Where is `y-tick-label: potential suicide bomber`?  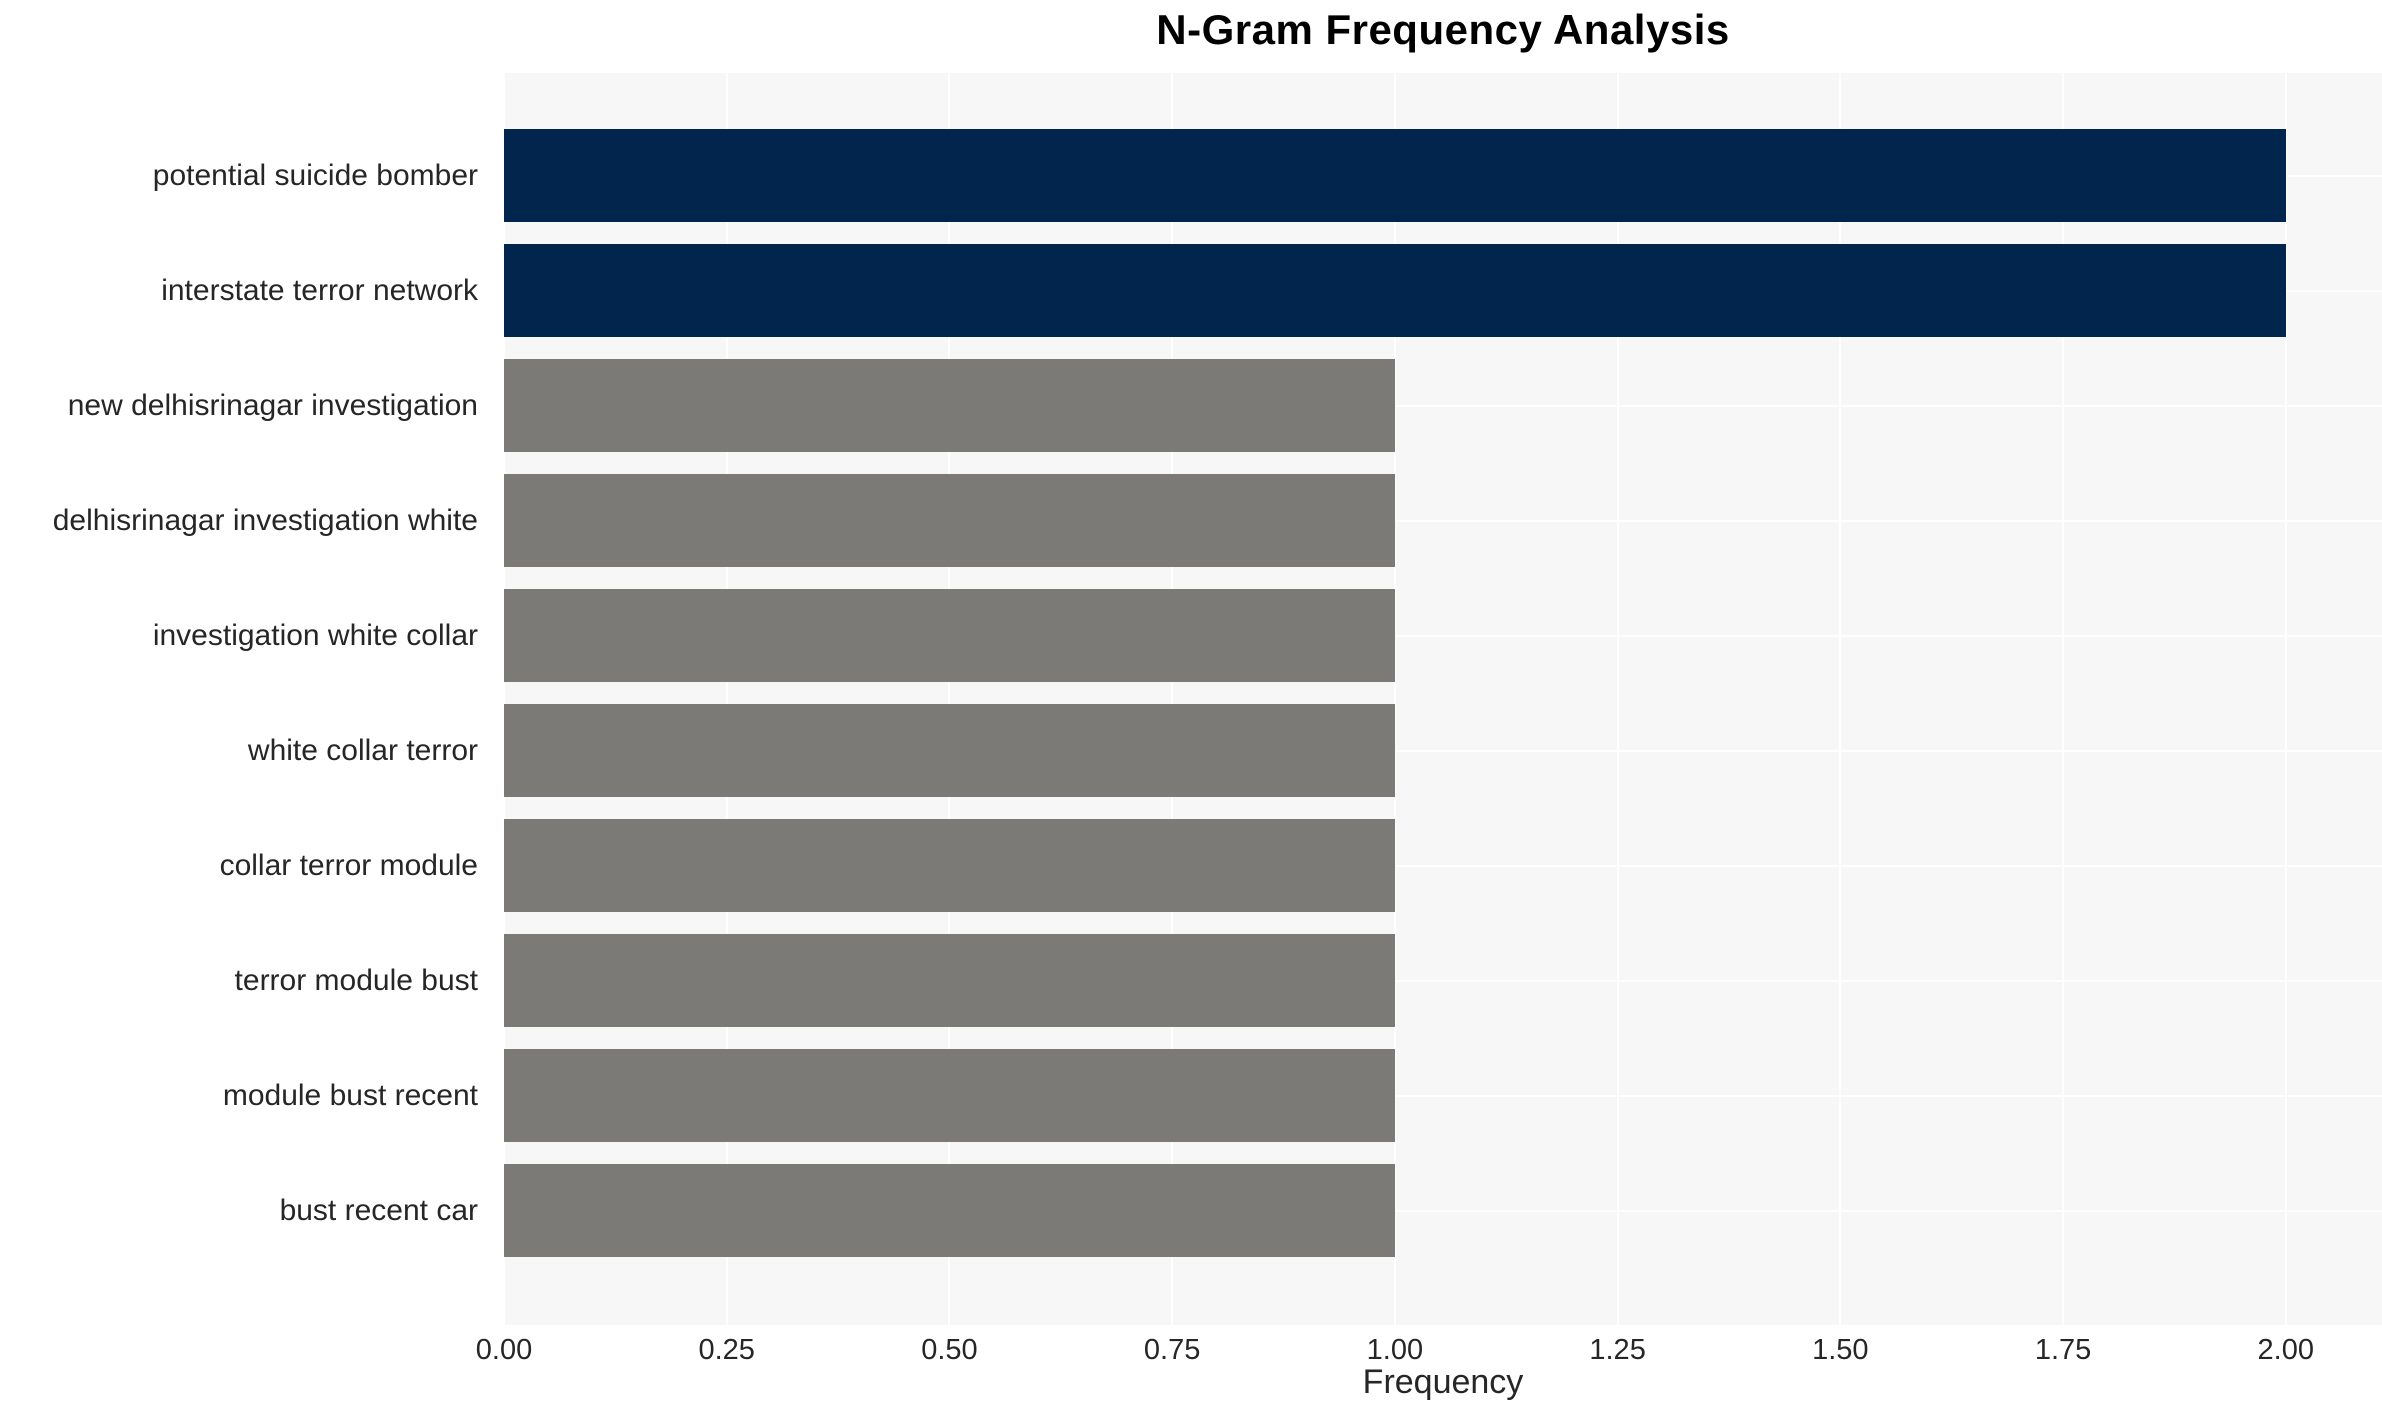 y-tick-label: potential suicide bomber is located at coordinates (315, 175).